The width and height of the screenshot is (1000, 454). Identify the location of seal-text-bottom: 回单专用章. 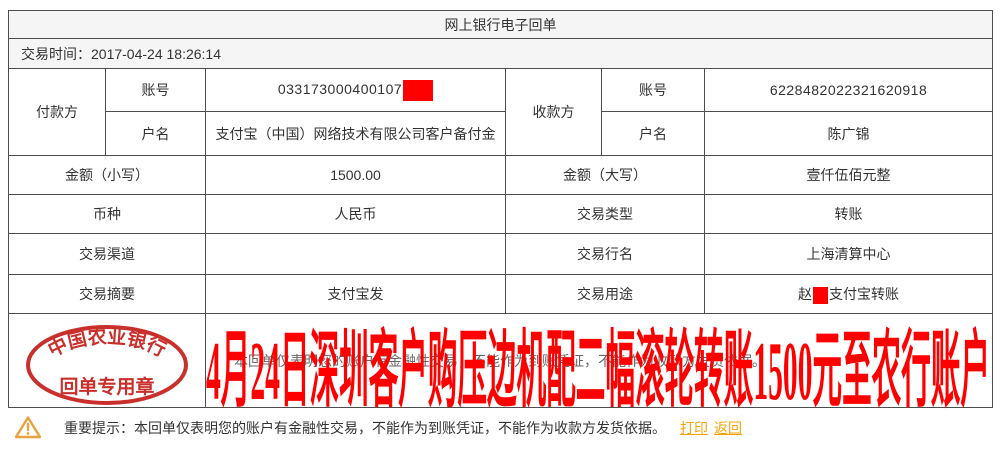
(106, 386).